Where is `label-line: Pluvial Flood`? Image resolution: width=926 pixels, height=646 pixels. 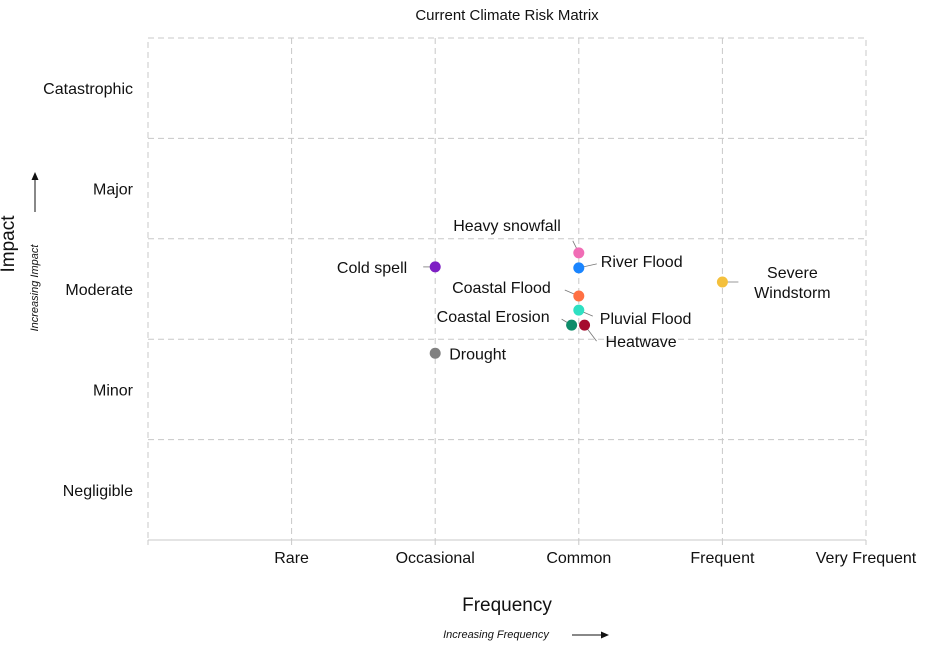 label-line: Pluvial Flood is located at coordinates (646, 319).